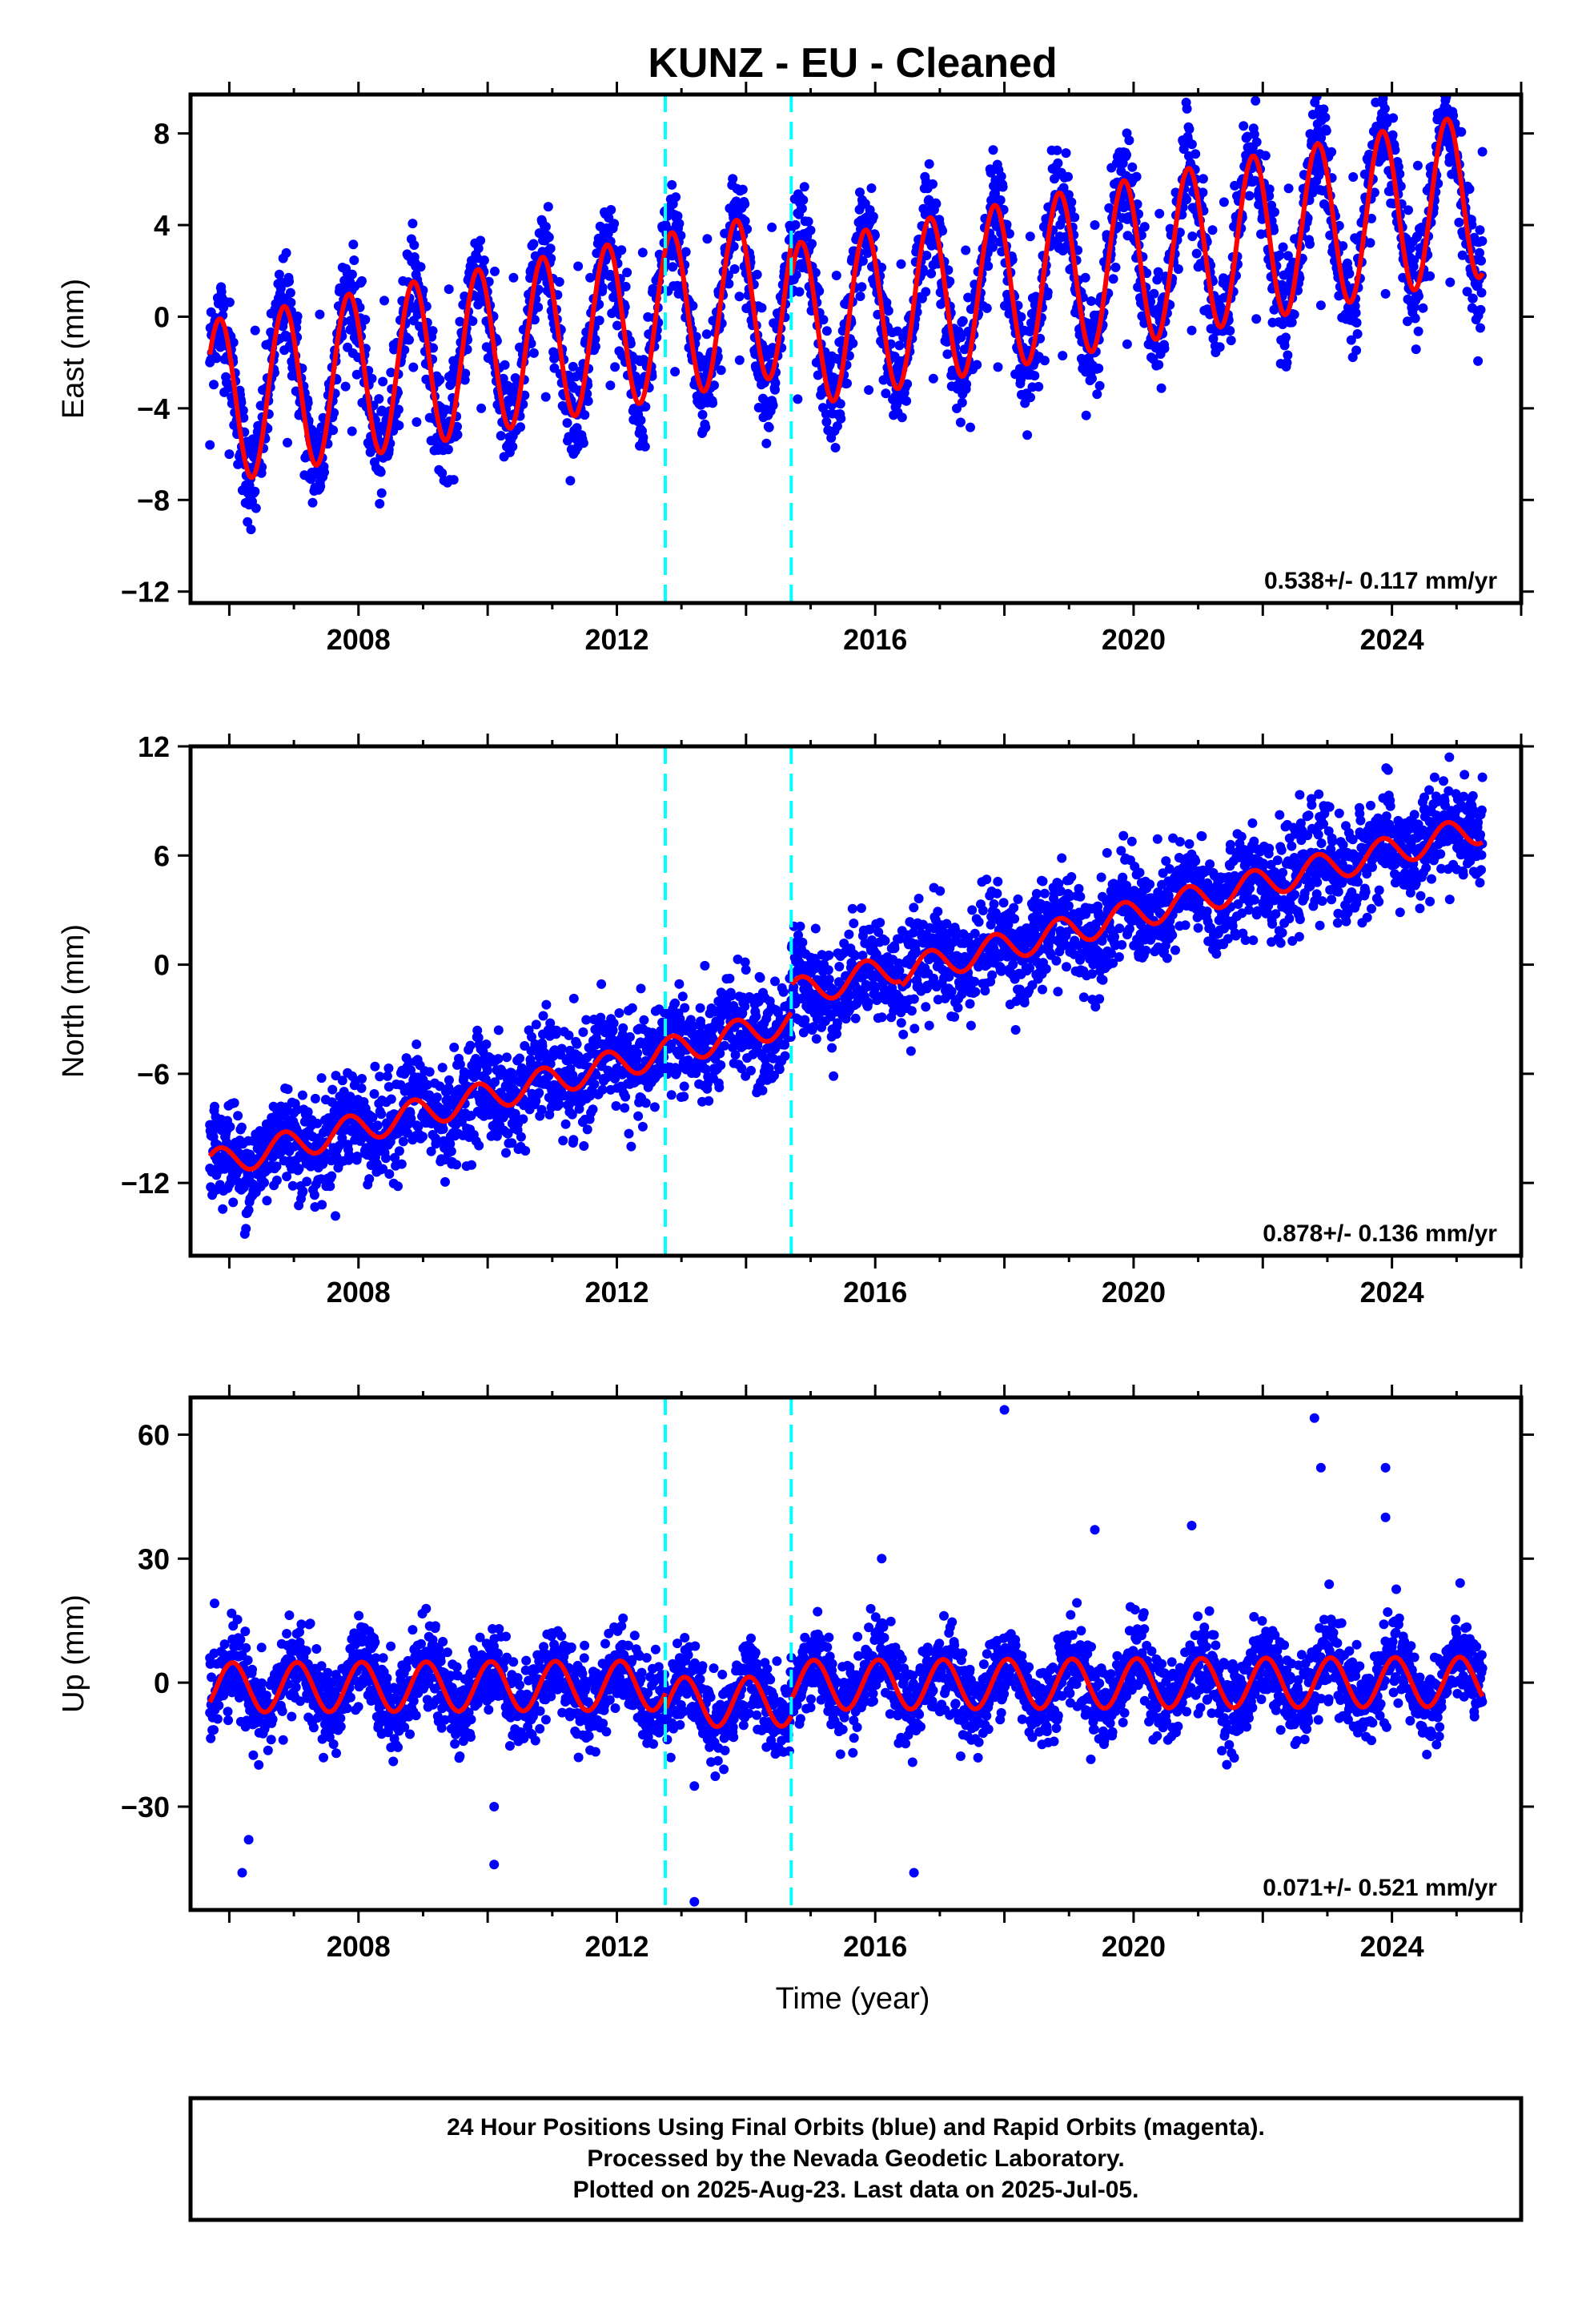  What do you see at coordinates (852, 63) in the screenshot?
I see `figure-title: KUNZ - EU - Cleaned` at bounding box center [852, 63].